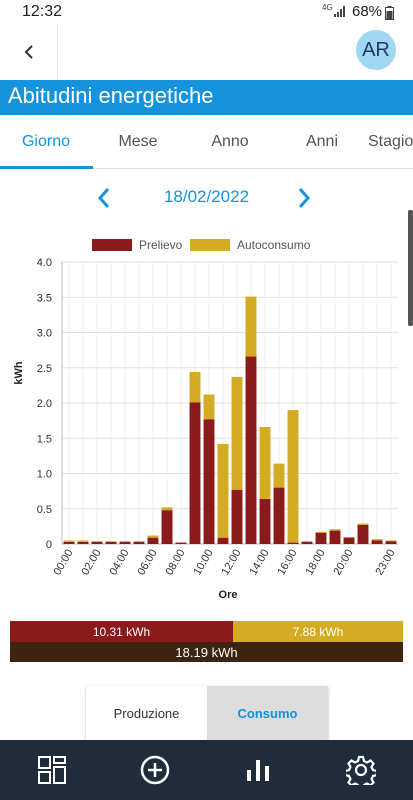  Describe the element at coordinates (139, 541) in the screenshot. I see `bar-autoconsumo-05:00` at that location.